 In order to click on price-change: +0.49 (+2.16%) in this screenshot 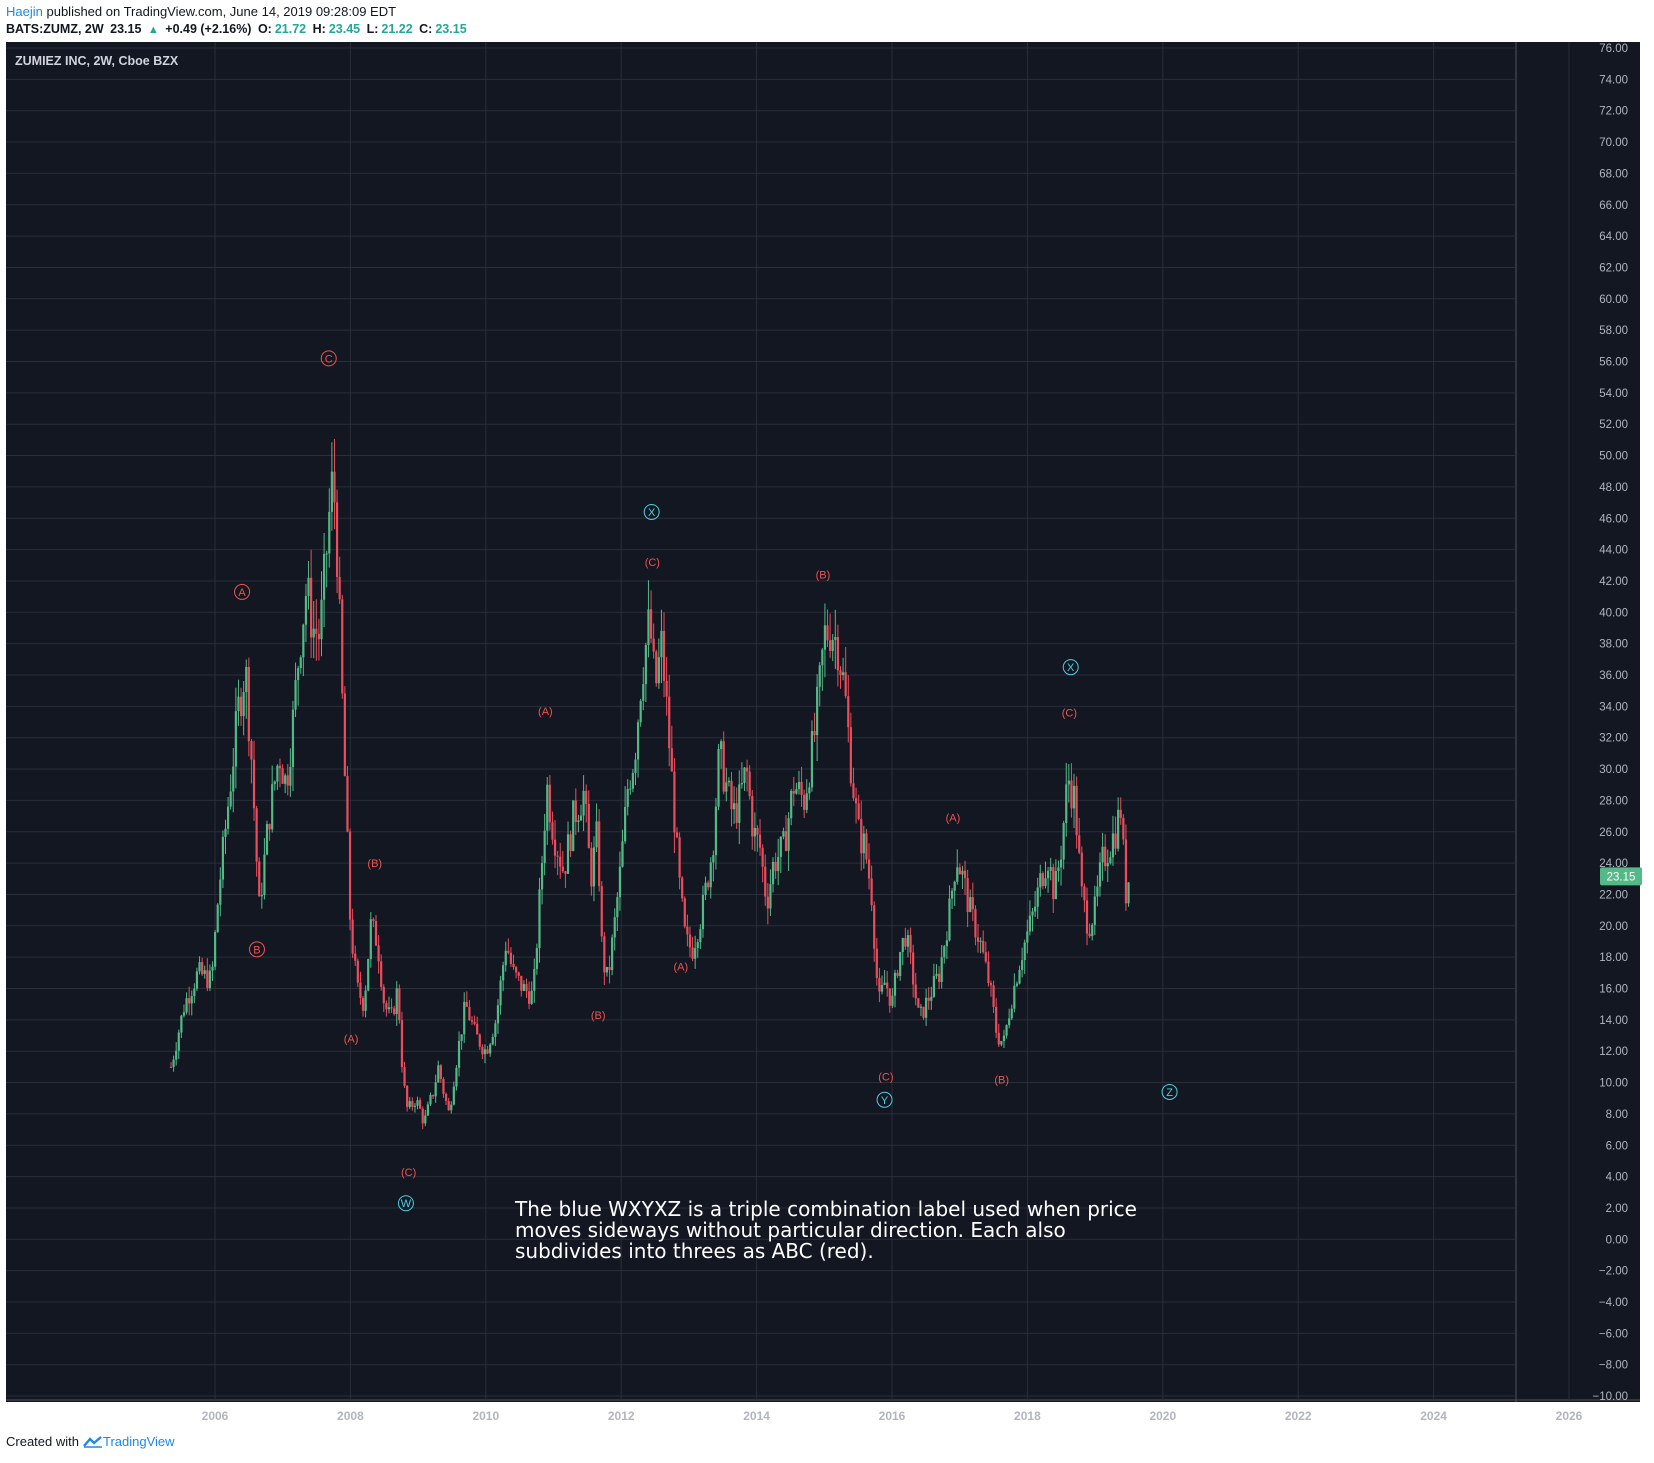, I will do `click(208, 29)`.